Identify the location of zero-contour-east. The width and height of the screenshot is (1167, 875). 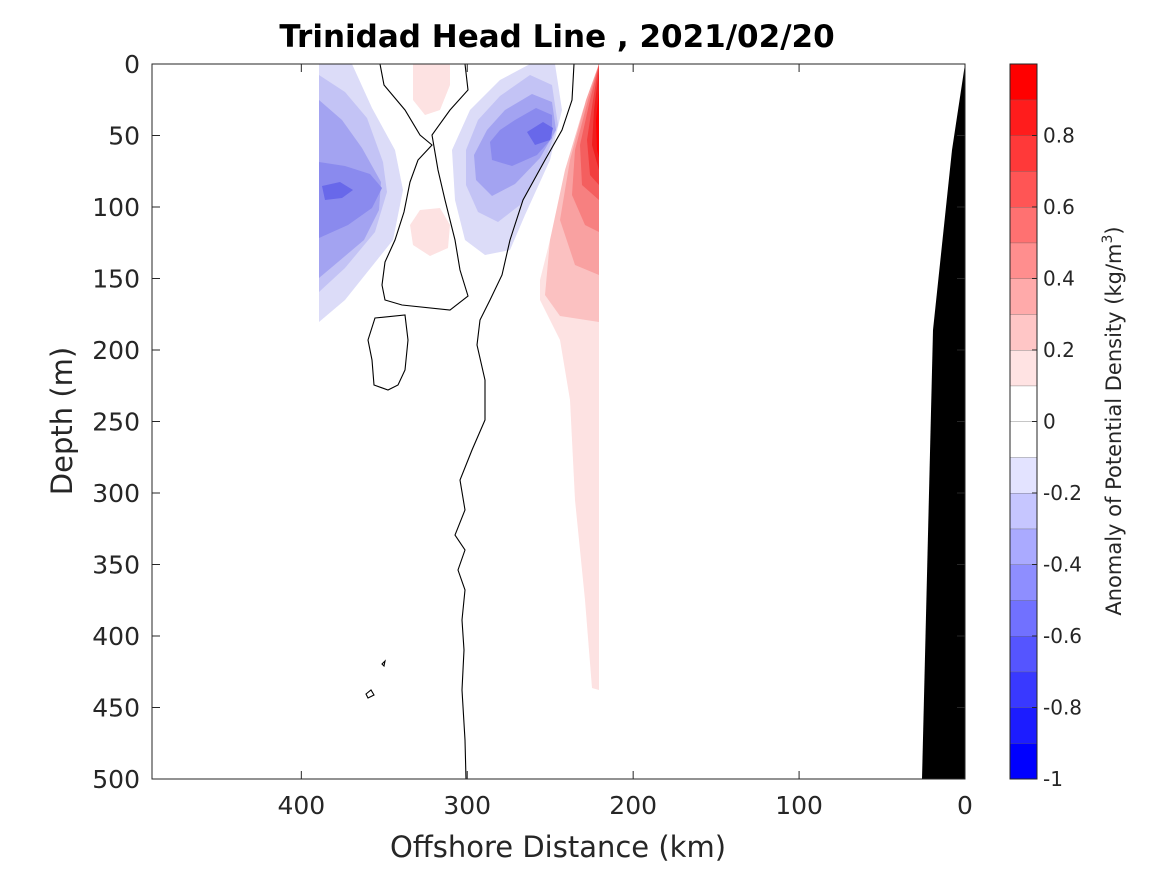
(514, 421).